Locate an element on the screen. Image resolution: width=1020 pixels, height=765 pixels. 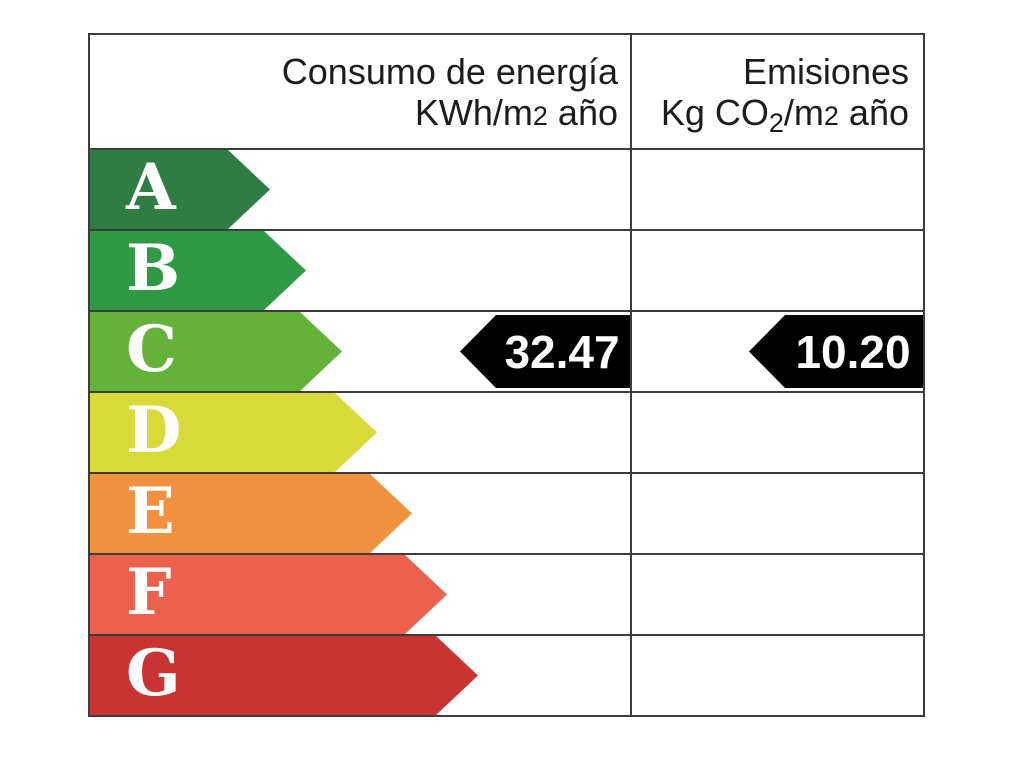
consumption-title: Consumo de energía is located at coordinates (449, 71).